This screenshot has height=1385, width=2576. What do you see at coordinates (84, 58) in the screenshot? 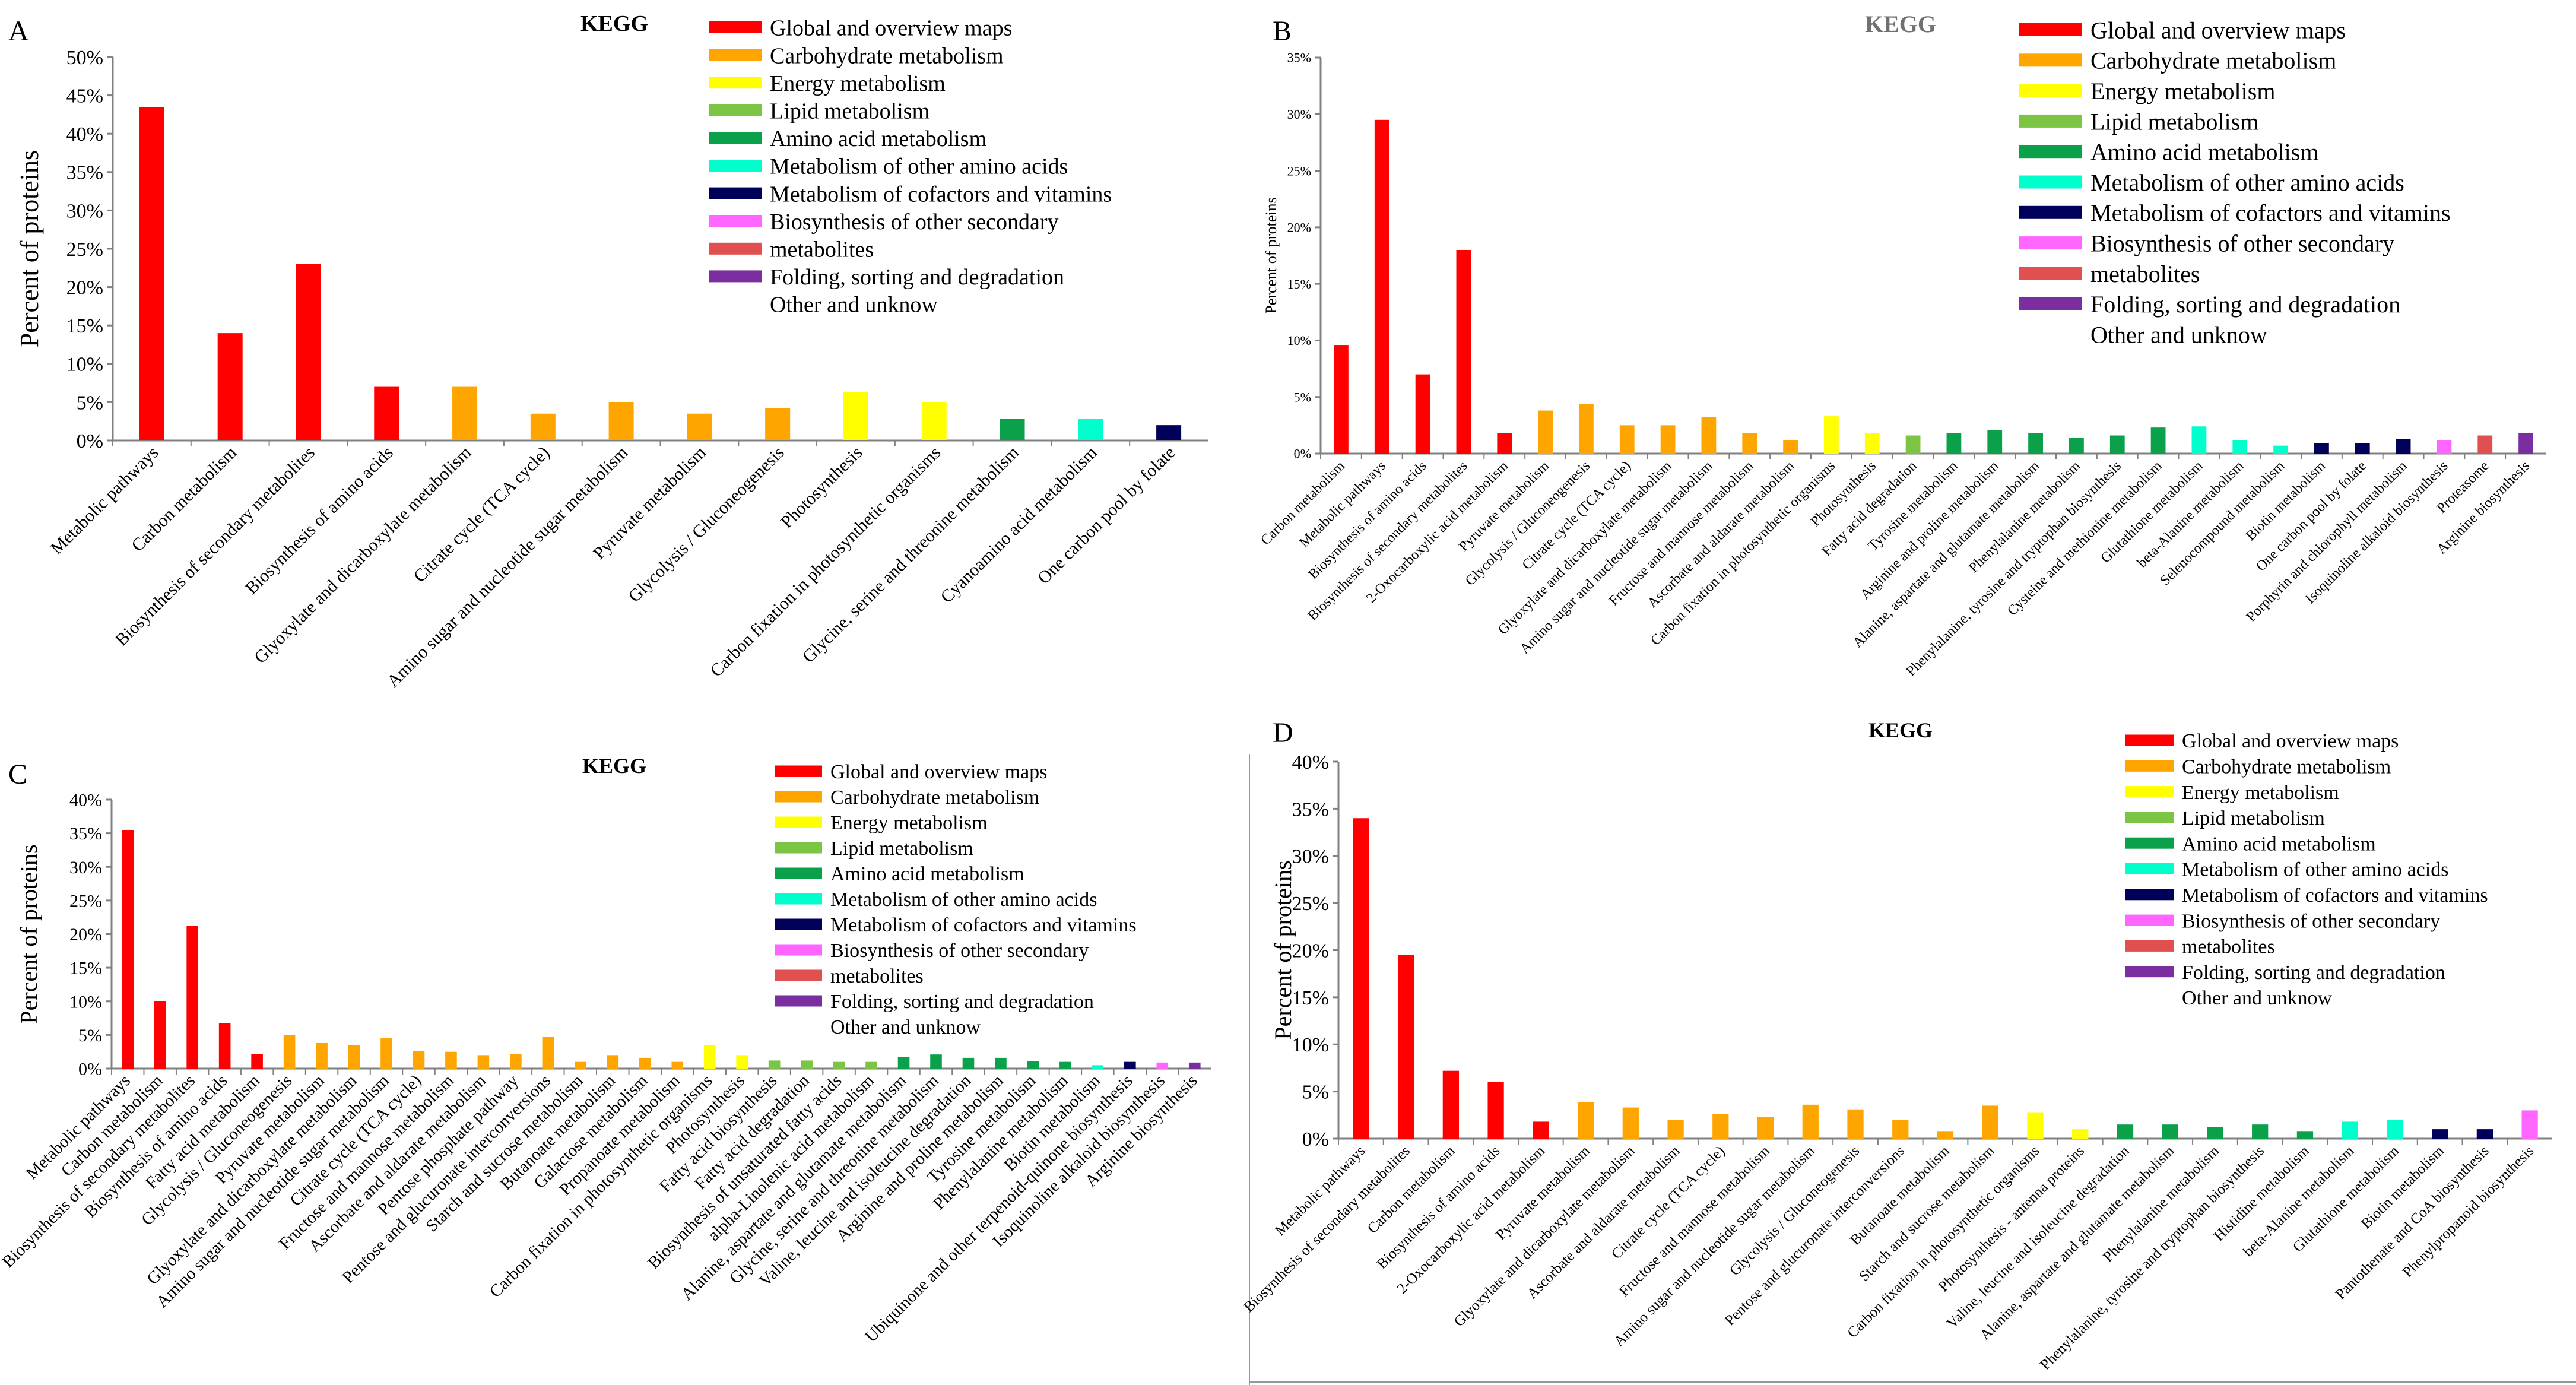
I see `y-tick-label: 50%` at bounding box center [84, 58].